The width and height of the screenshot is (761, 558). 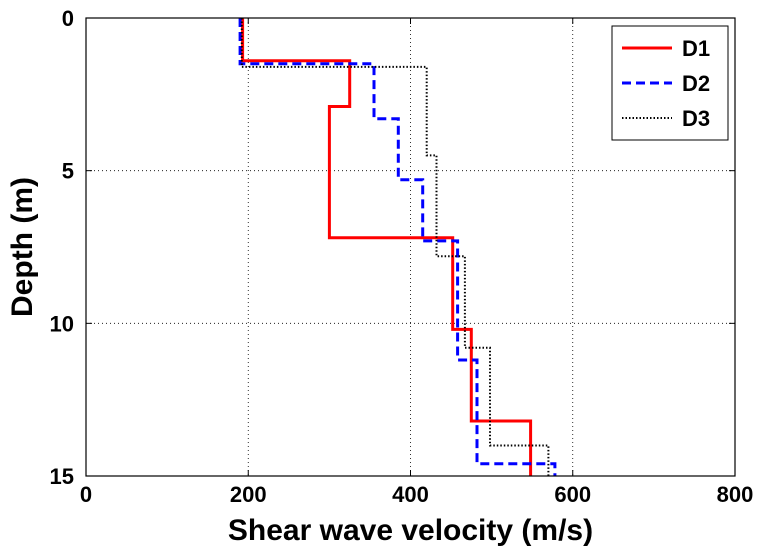 I want to click on x-tick-label: 800, so click(x=735, y=494).